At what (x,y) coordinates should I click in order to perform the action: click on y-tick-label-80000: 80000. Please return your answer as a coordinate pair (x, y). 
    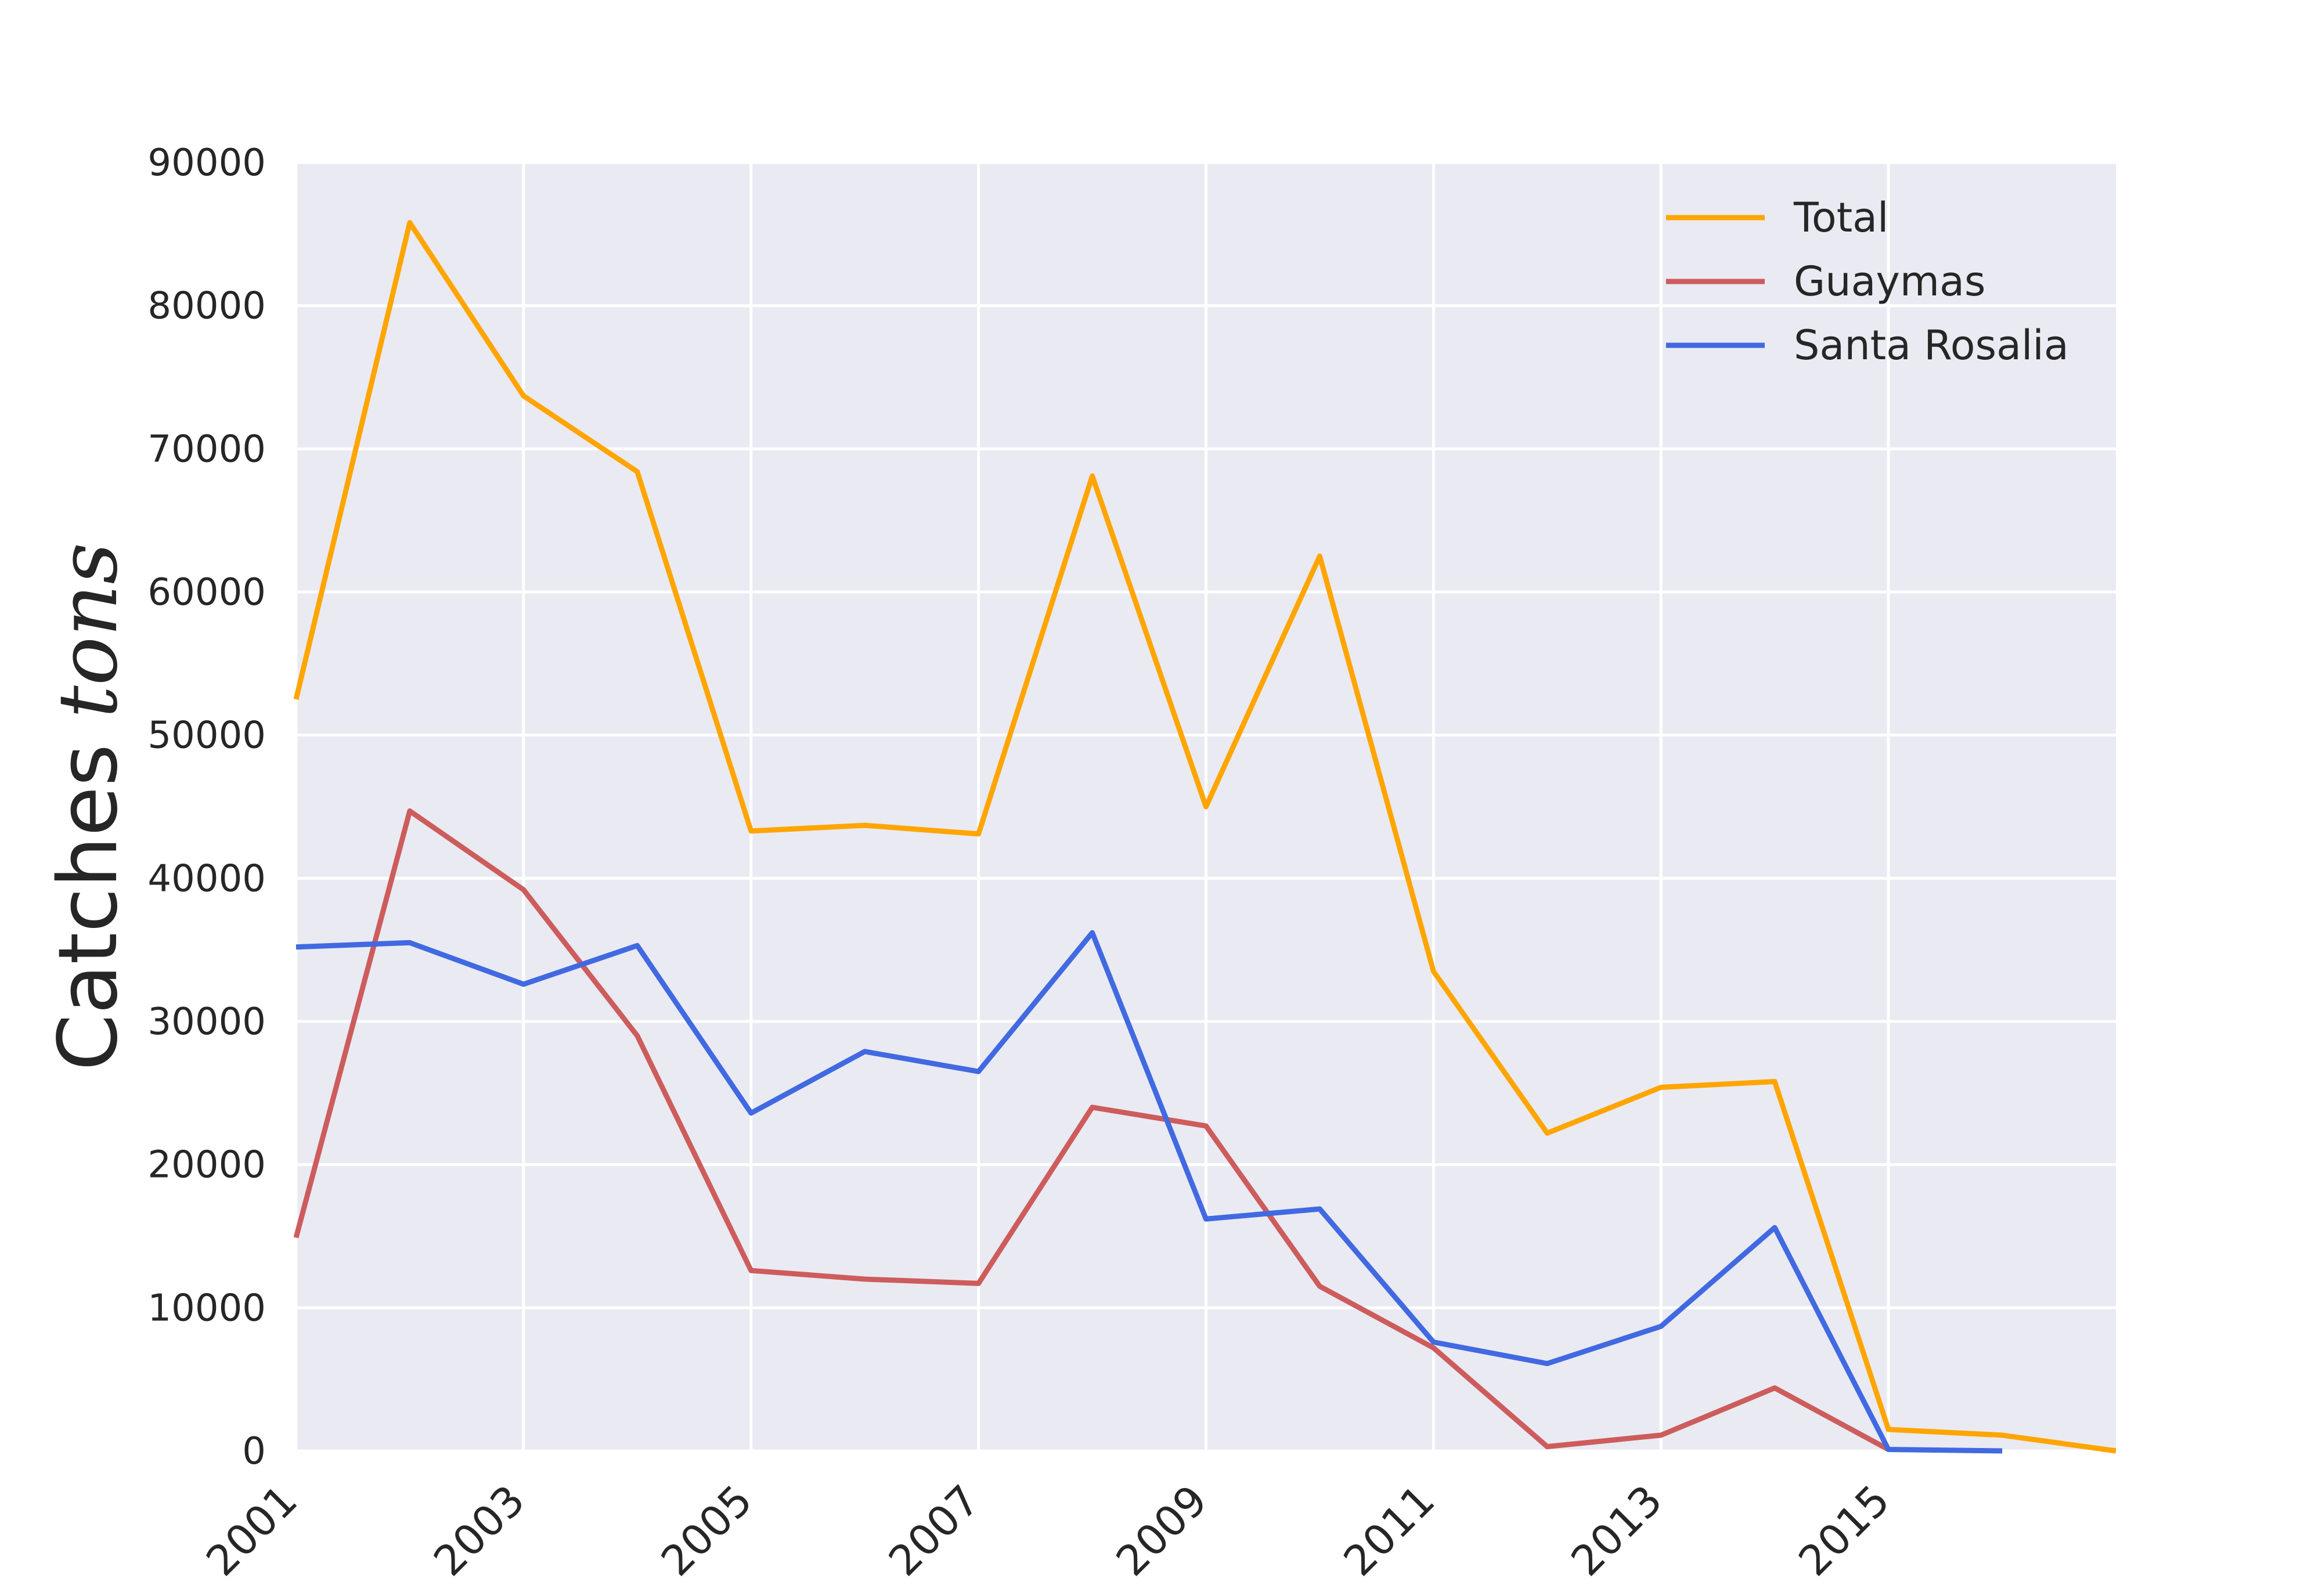
    Looking at the image, I should click on (207, 306).